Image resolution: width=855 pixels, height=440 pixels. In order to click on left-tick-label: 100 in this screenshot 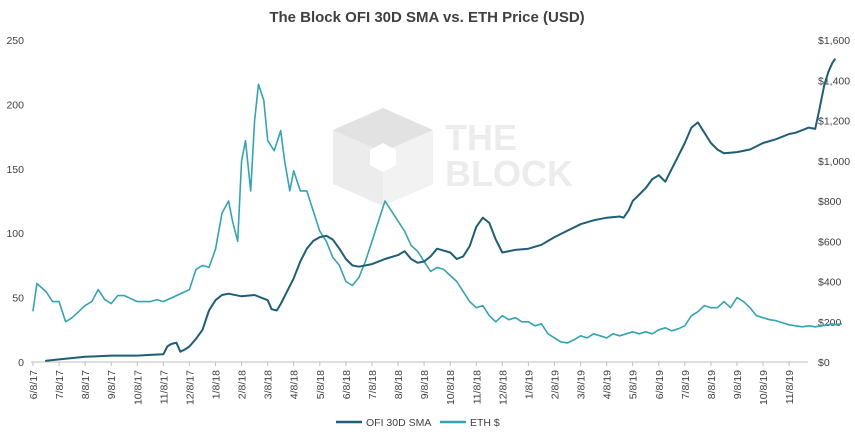, I will do `click(15, 234)`.